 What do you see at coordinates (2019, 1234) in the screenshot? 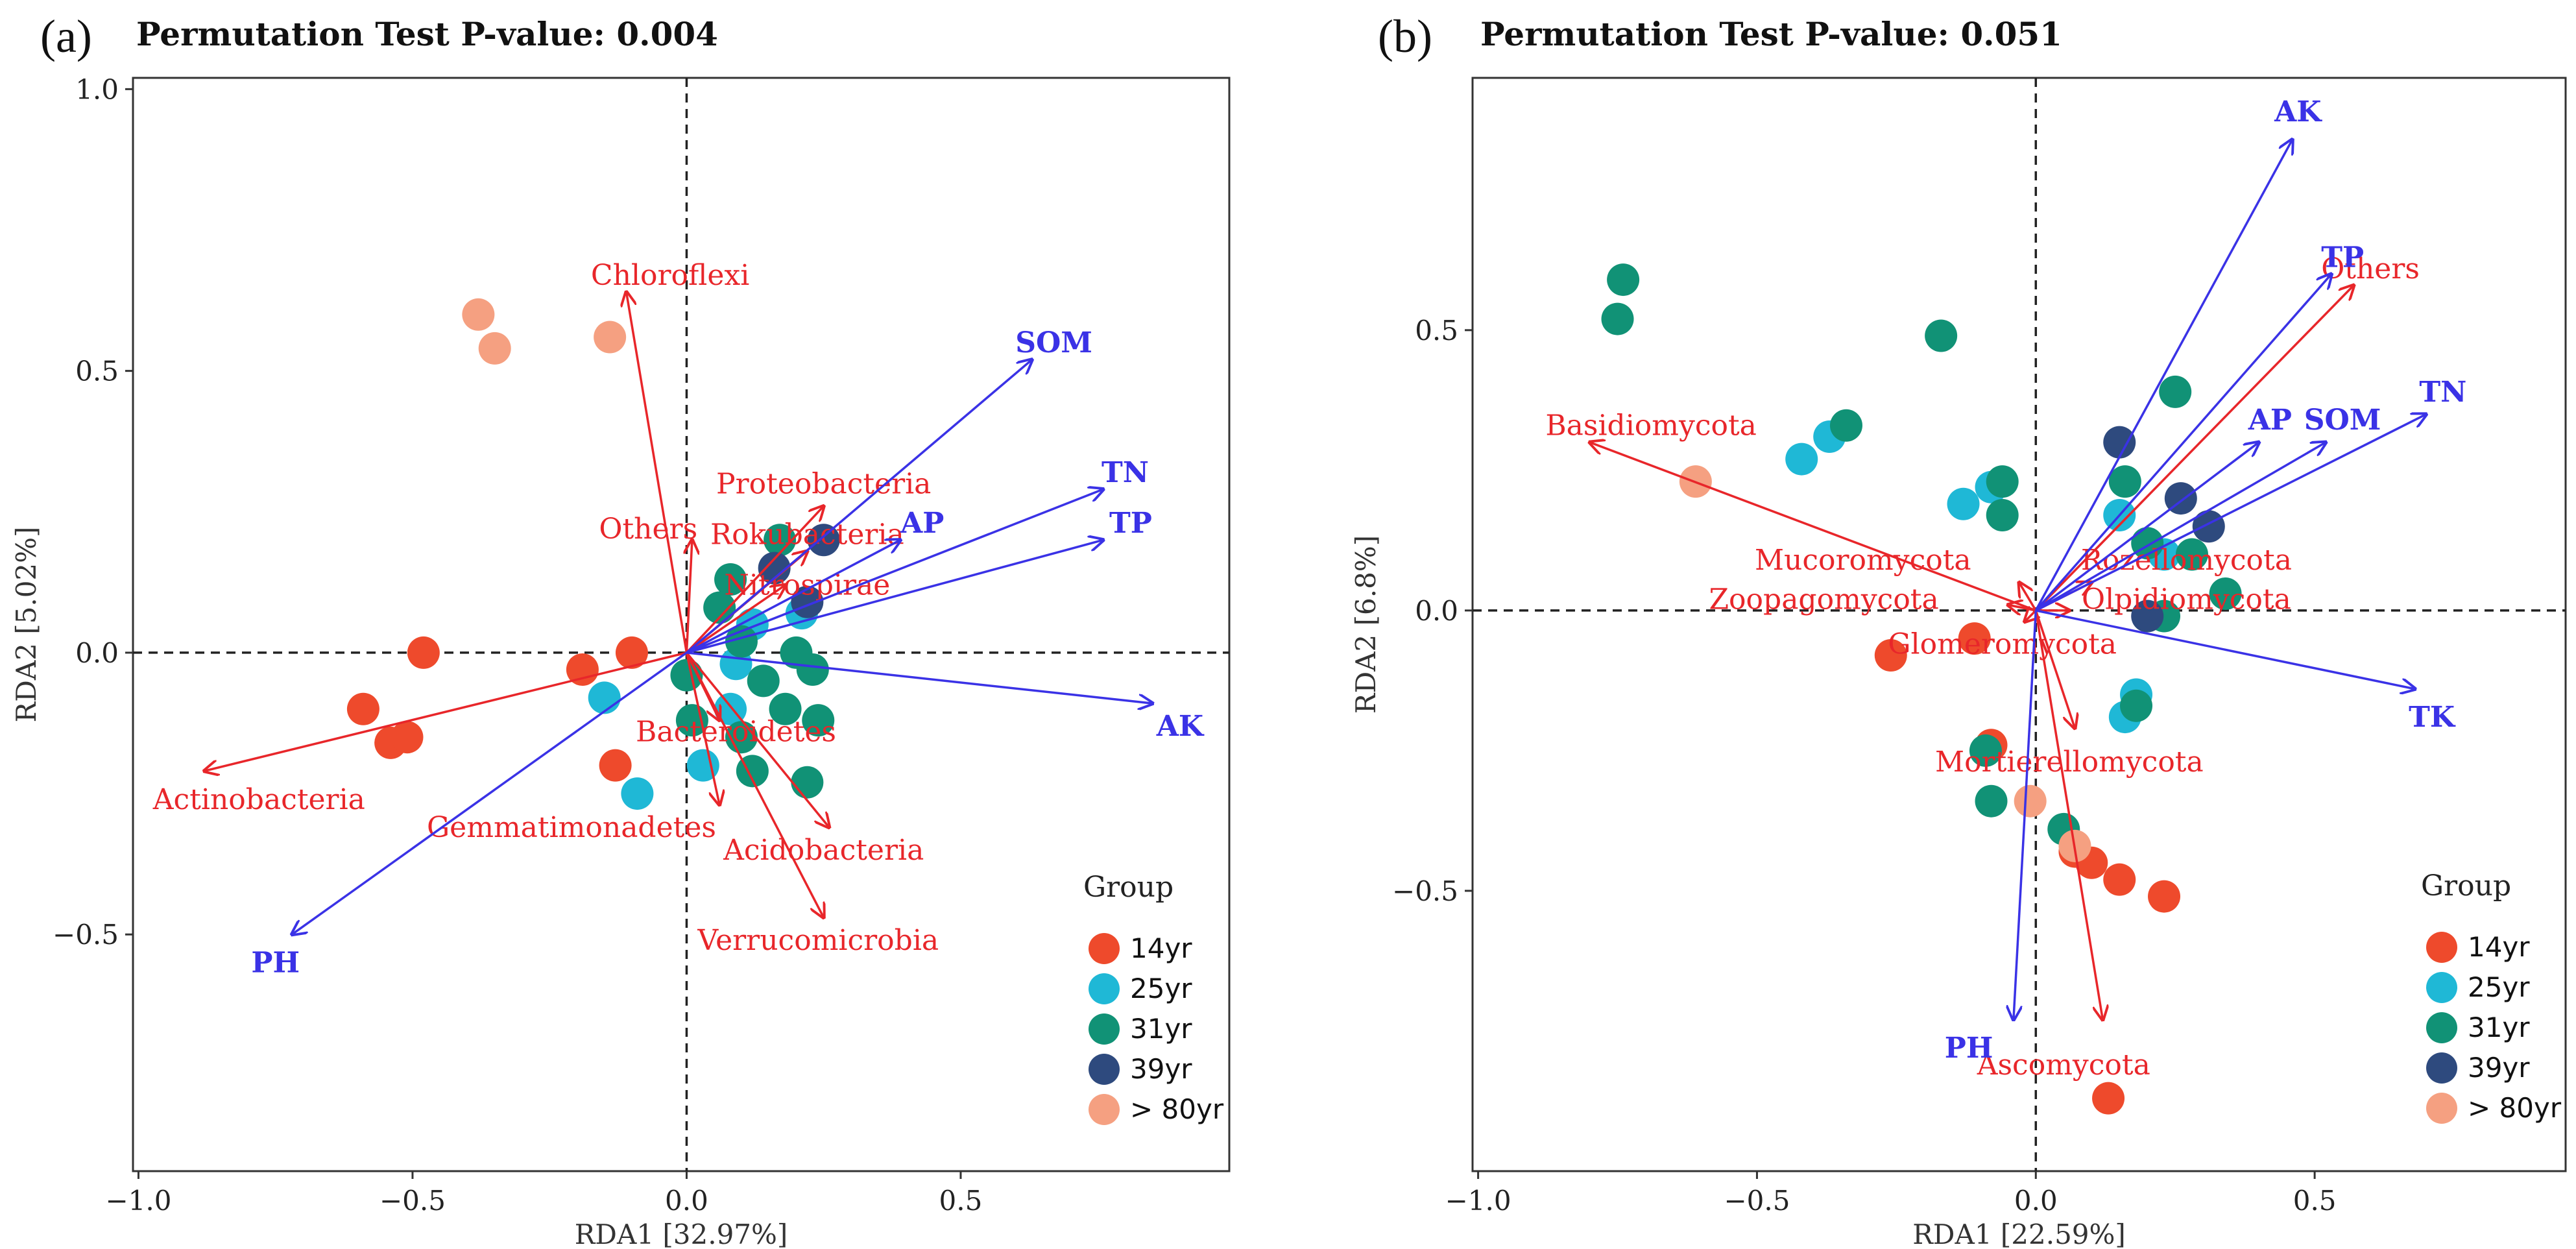
I see `panel-b-x-axis-label: RDA1 [22.59%]` at bounding box center [2019, 1234].